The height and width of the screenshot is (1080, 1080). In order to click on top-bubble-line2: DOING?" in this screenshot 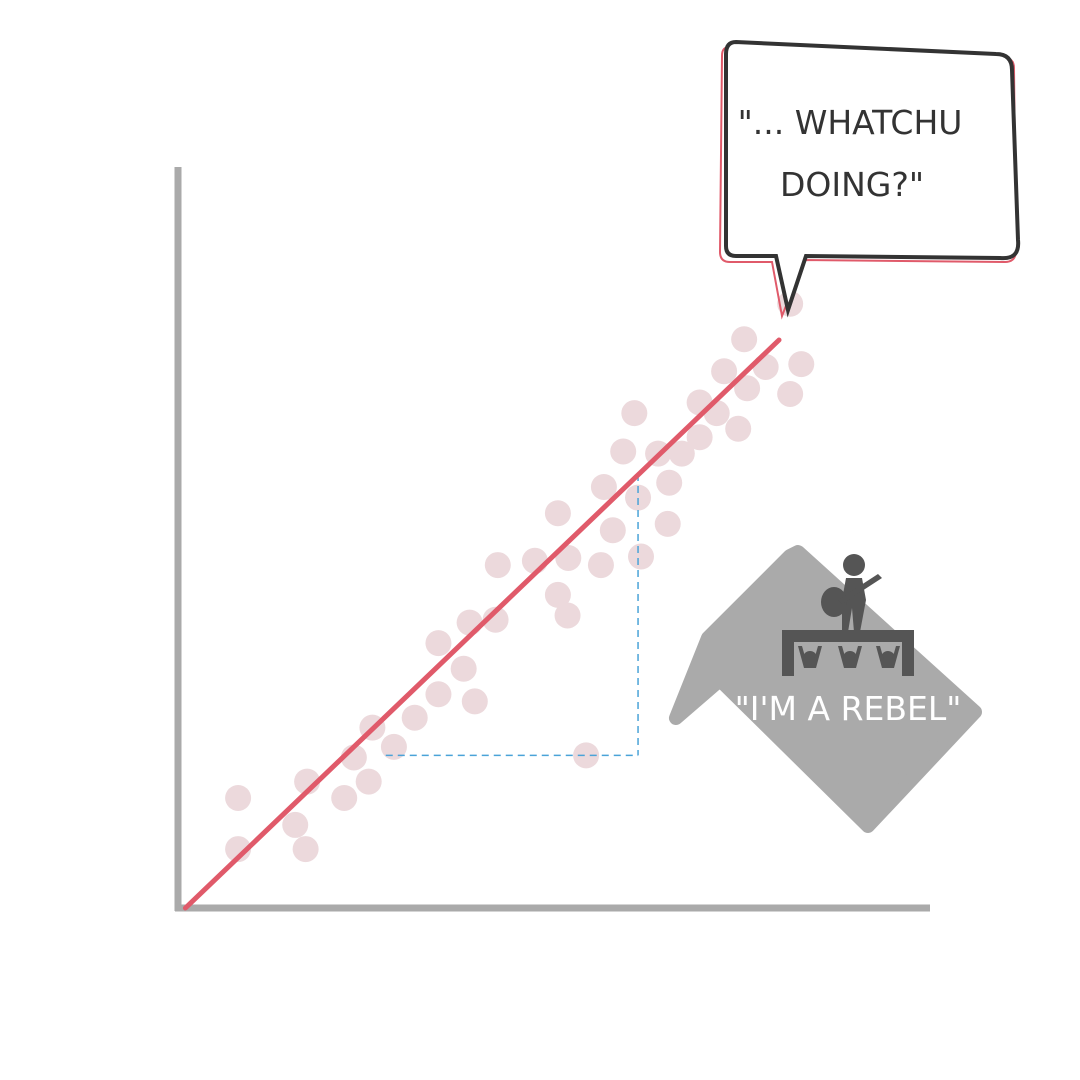, I will do `click(852, 184)`.